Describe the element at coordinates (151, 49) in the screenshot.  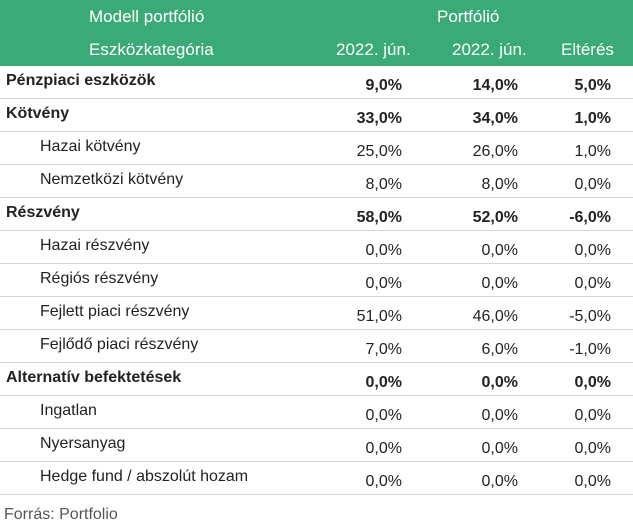
I see `category-header: Eszközkategória` at that location.